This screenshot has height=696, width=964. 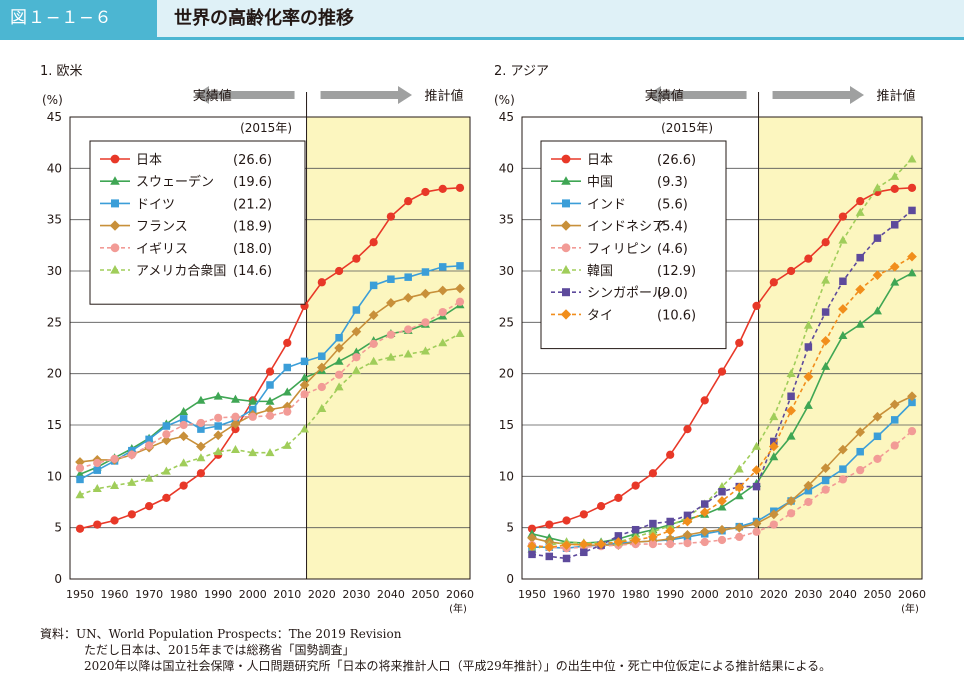 What do you see at coordinates (54, 117) in the screenshot?
I see `y-tick-label: 45` at bounding box center [54, 117].